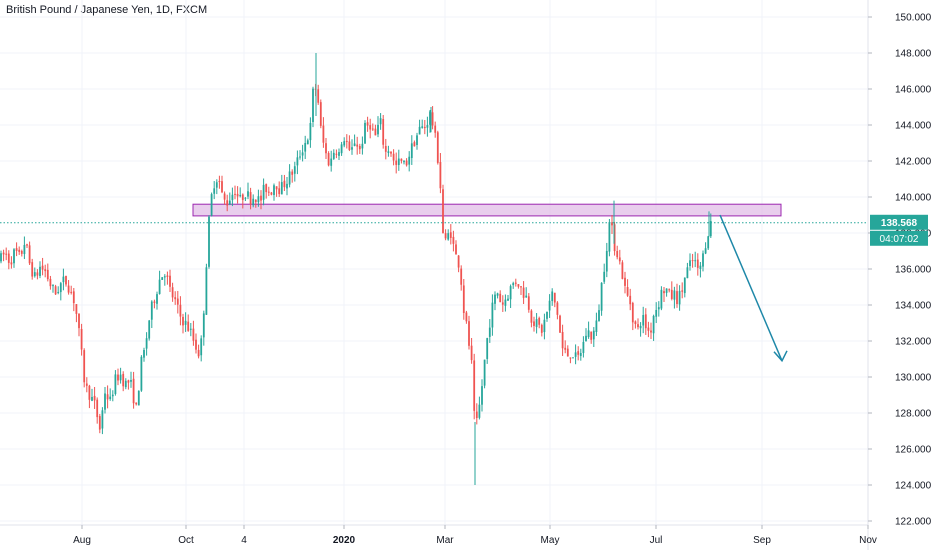  What do you see at coordinates (913, 522) in the screenshot?
I see `price-tick-label: 122.000` at bounding box center [913, 522].